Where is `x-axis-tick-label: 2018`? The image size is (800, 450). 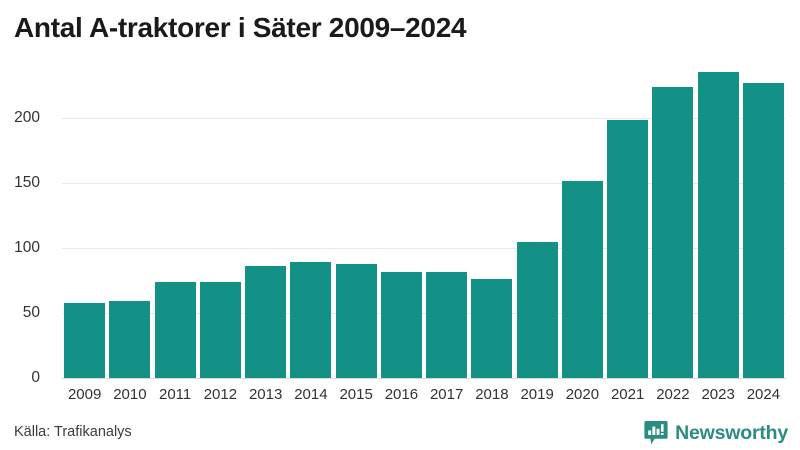
x-axis-tick-label: 2018 is located at coordinates (492, 394).